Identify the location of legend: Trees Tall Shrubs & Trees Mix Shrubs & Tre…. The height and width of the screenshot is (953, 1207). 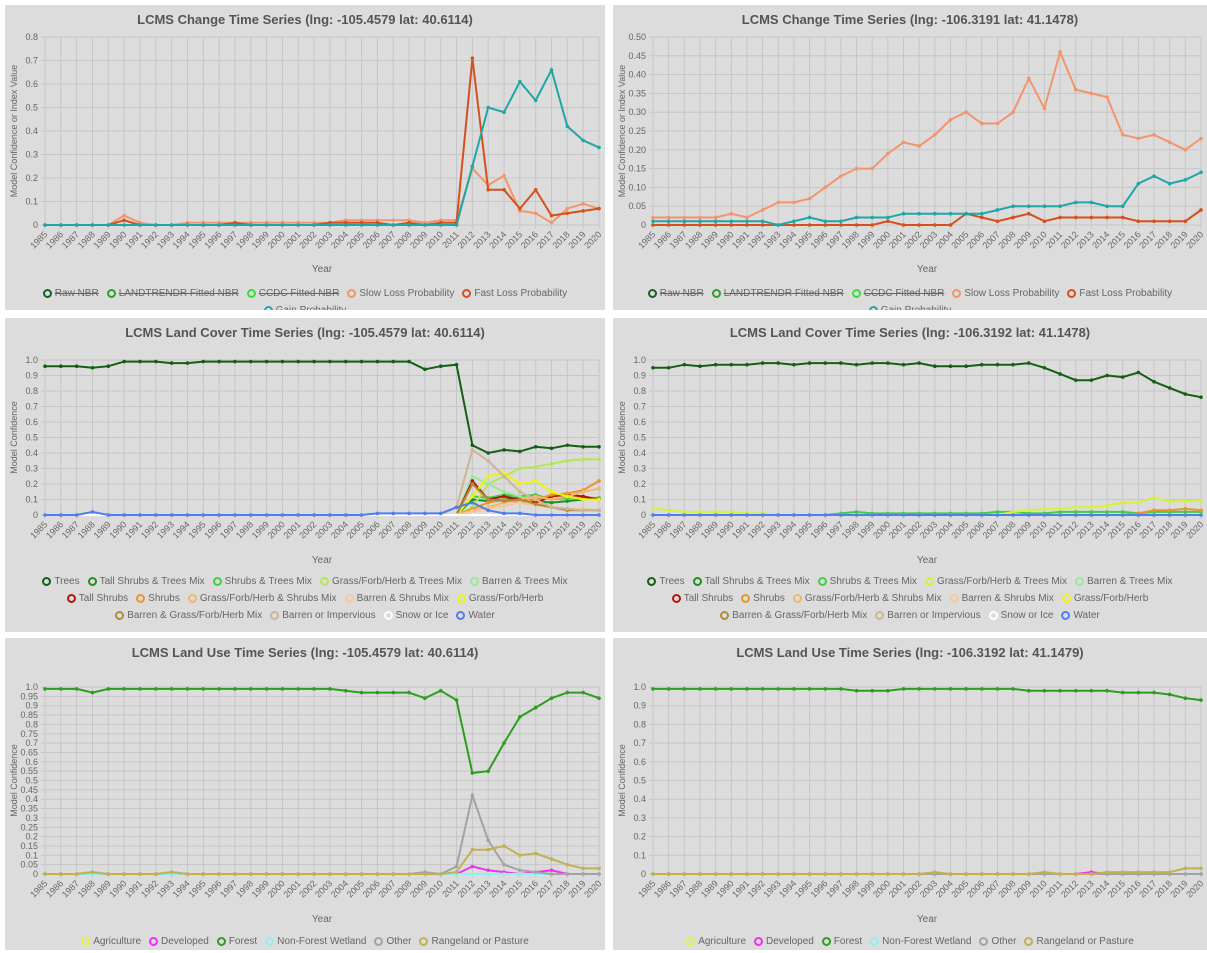
(910, 598).